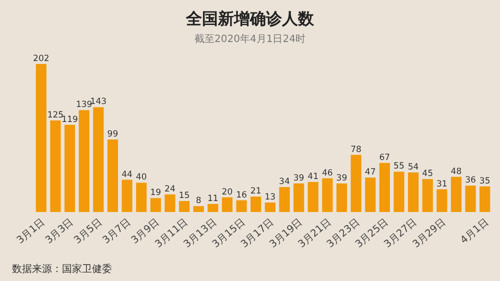  Describe the element at coordinates (327, 173) in the screenshot. I see `data-label: 46` at that location.